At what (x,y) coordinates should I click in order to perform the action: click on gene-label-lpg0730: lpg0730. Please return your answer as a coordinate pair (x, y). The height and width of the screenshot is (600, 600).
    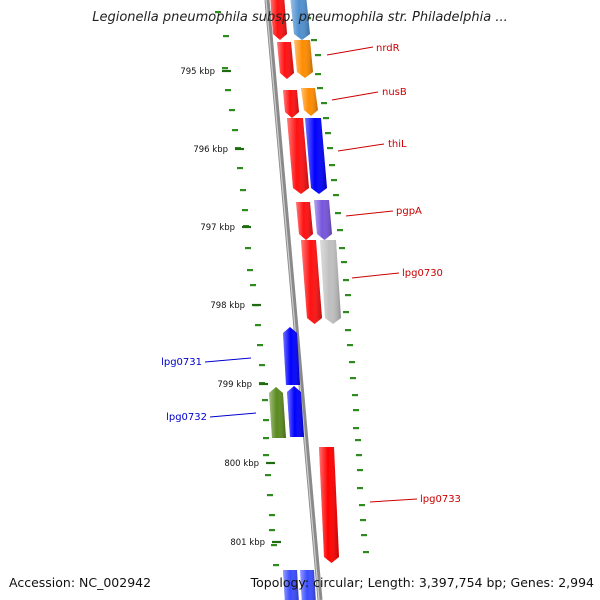
    Looking at the image, I should click on (422, 273).